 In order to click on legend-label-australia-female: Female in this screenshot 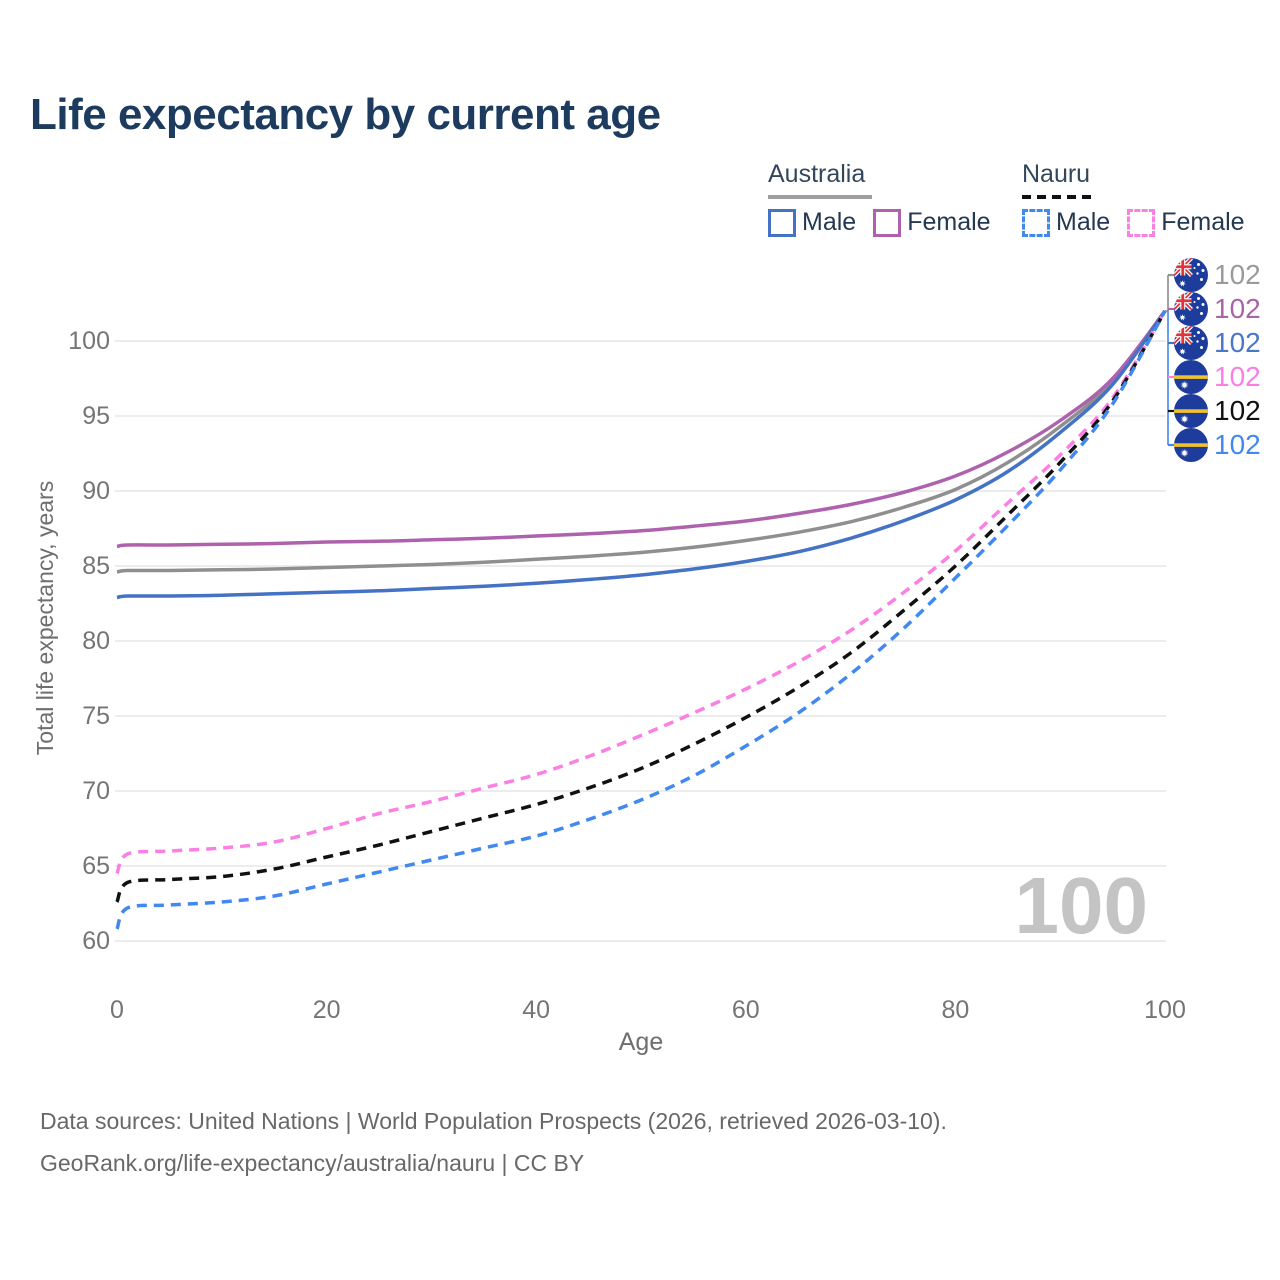, I will do `click(949, 222)`.